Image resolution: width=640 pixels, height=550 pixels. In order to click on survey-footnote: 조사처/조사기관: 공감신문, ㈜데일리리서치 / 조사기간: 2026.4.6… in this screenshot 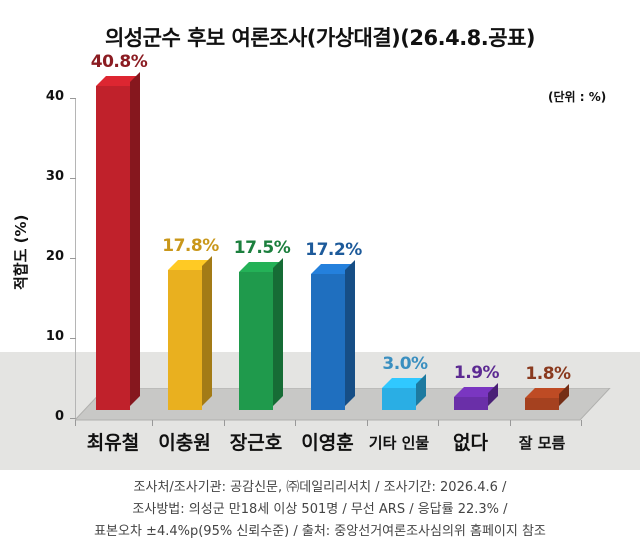, I will do `click(320, 510)`.